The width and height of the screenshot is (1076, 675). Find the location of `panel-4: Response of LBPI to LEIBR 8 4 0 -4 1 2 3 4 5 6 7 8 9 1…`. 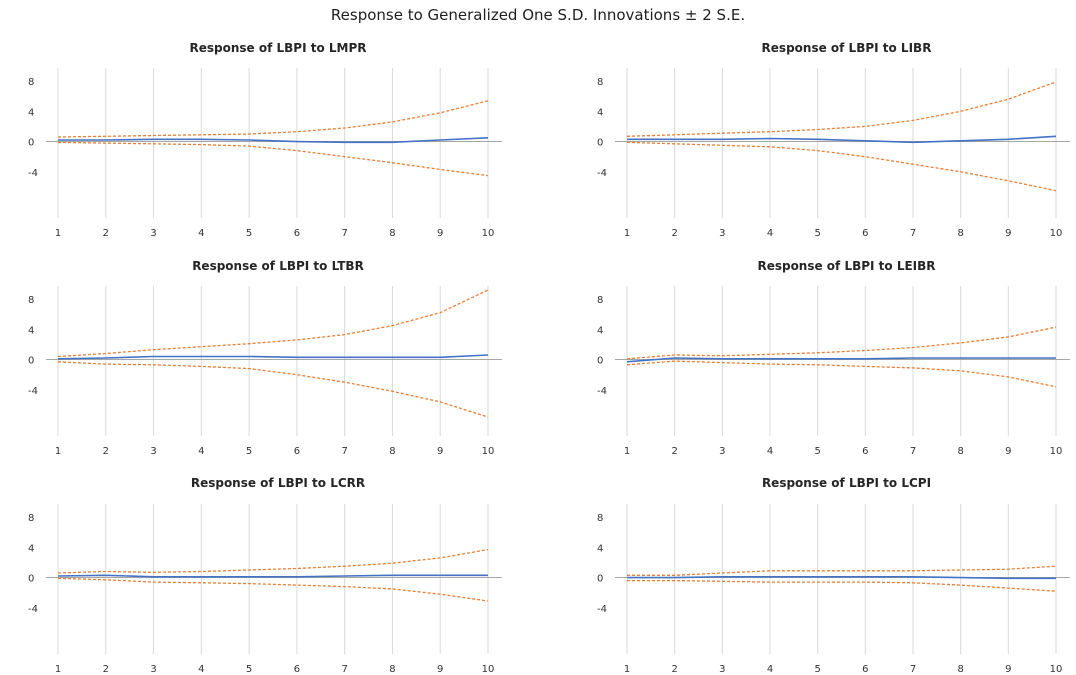

panel-4: Response of LBPI to LEIBR 8 4 0 -4 1 2 3 4 5 6 7 8 9 1… is located at coordinates (833, 358).